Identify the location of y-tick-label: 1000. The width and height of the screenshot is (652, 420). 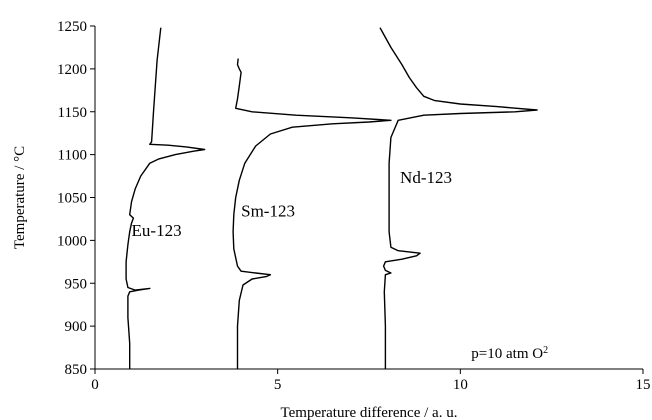
(72, 241).